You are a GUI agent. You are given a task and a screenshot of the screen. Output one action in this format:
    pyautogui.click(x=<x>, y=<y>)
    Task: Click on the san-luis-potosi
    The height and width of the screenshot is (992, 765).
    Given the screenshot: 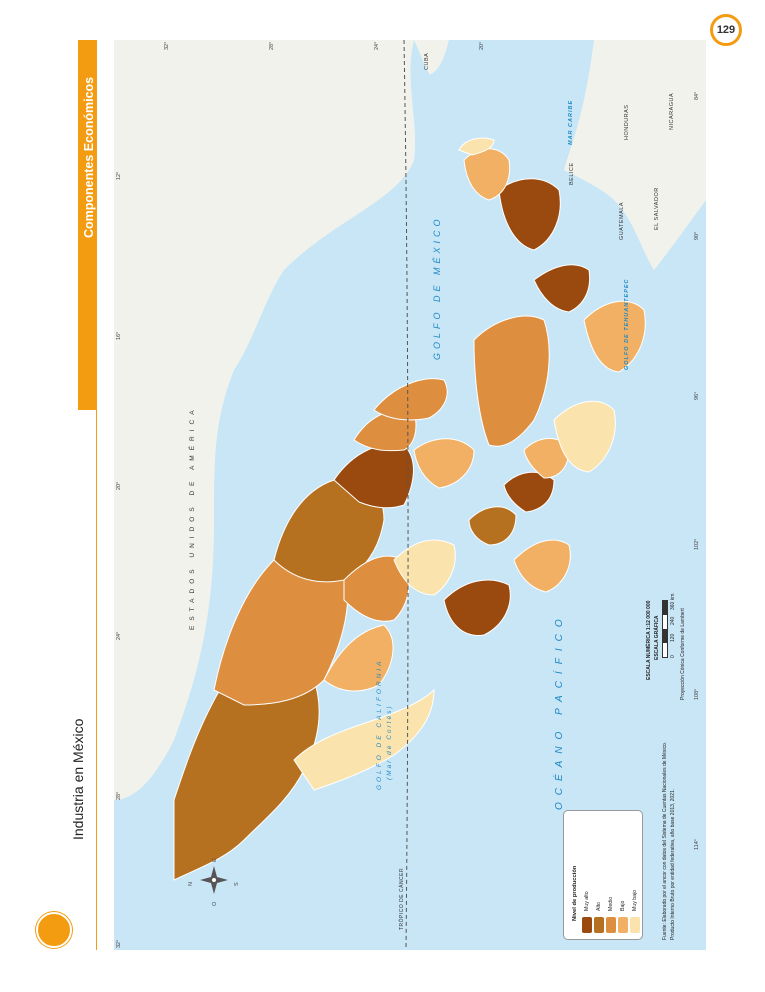 What is the action you would take?
    pyautogui.click(x=444, y=463)
    